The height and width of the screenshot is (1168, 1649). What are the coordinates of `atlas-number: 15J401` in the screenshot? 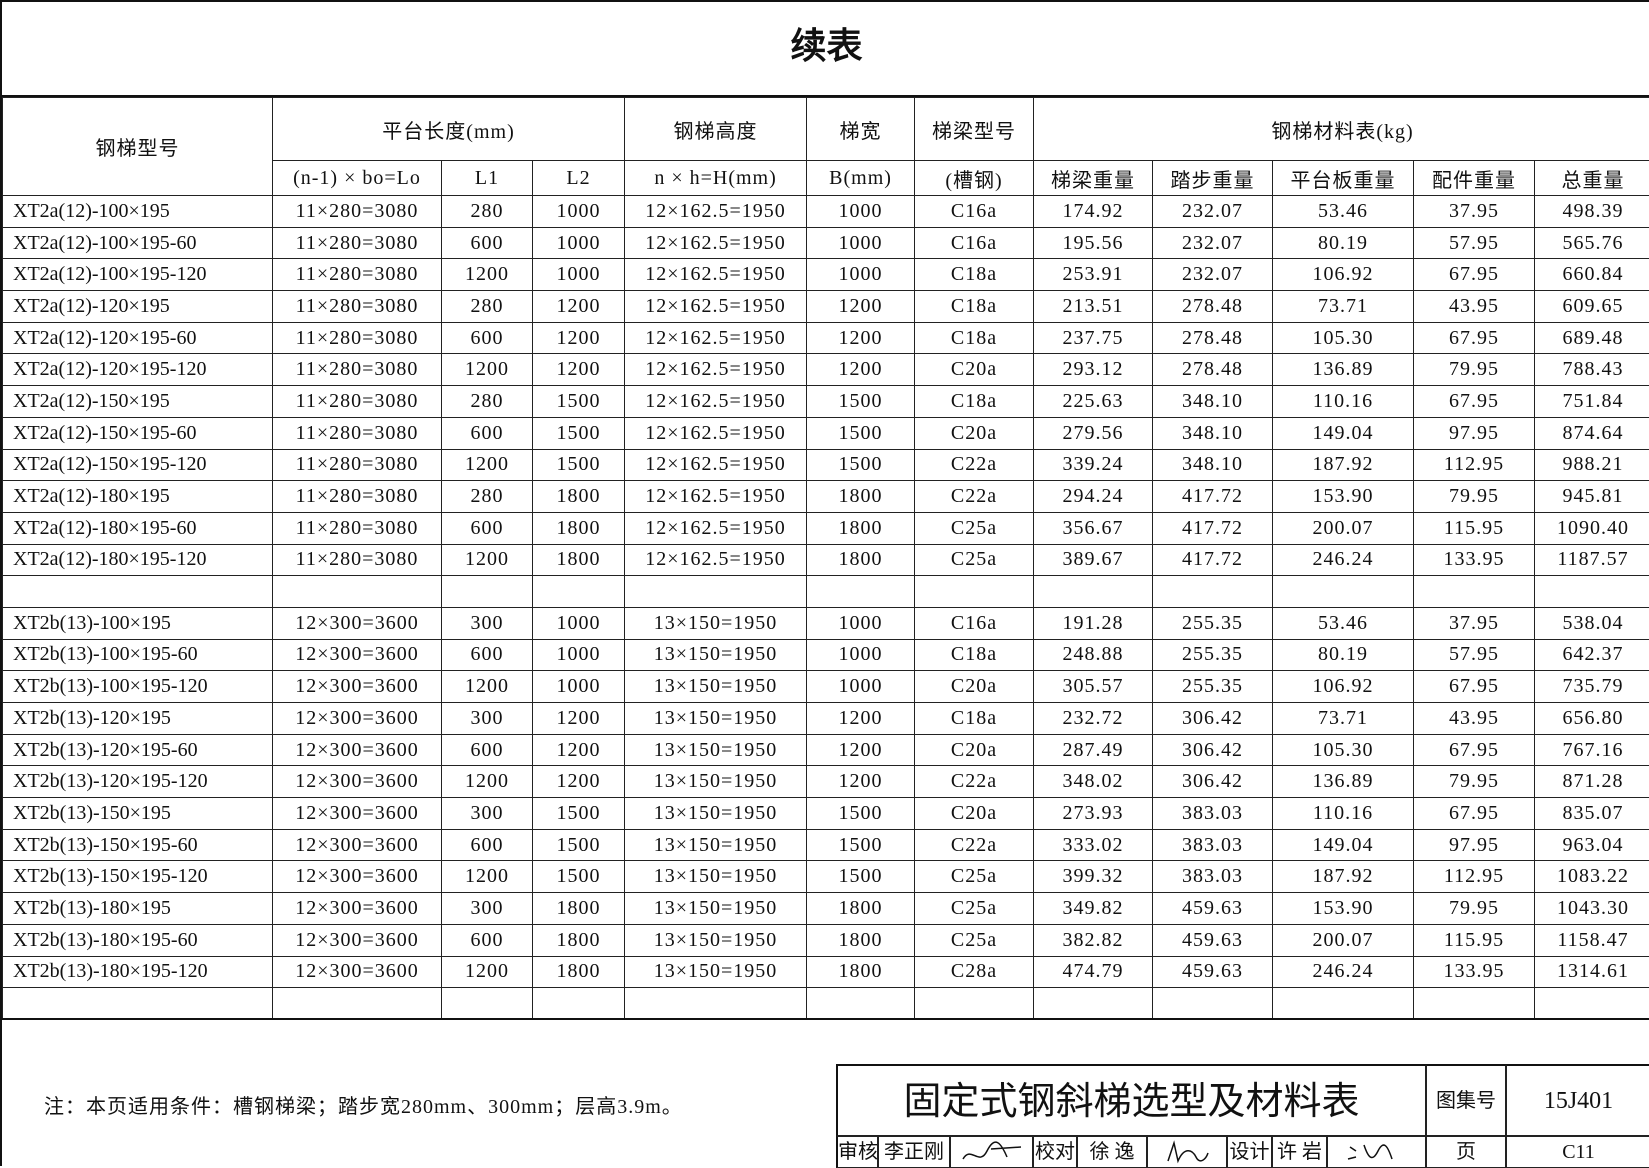 It's located at (1577, 1100).